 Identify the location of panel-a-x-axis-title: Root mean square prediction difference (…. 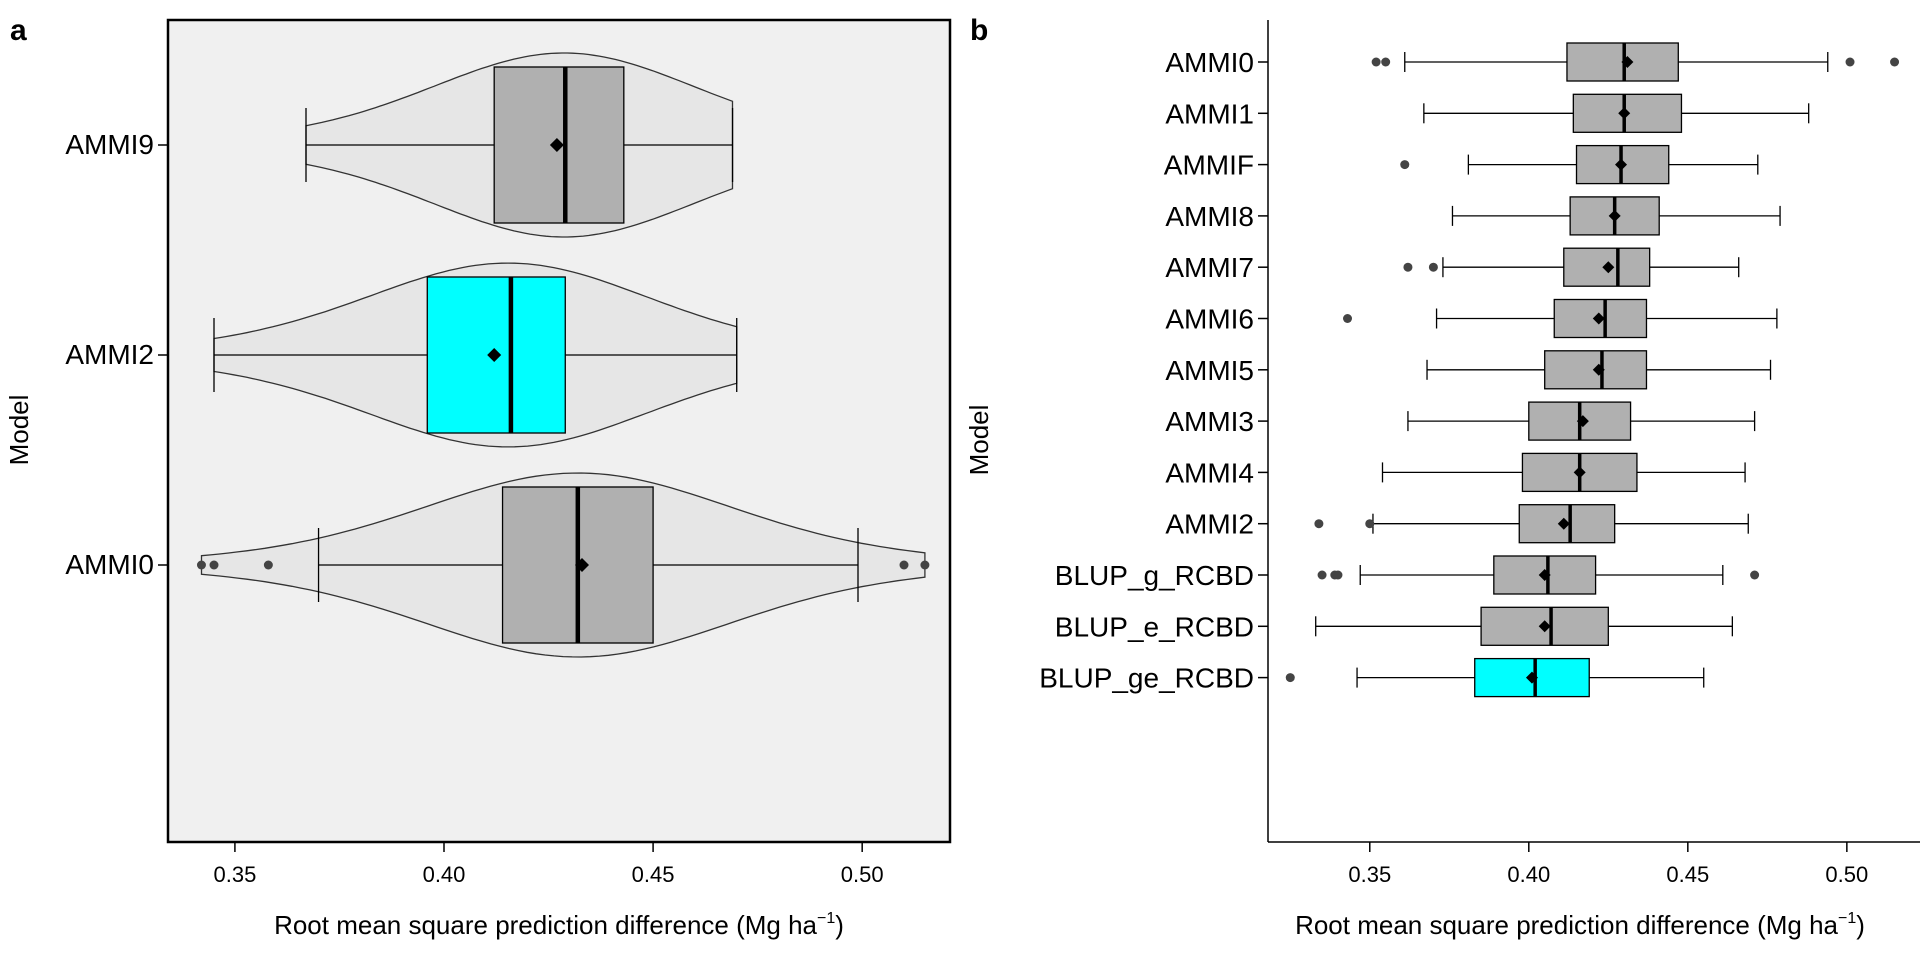
(559, 925).